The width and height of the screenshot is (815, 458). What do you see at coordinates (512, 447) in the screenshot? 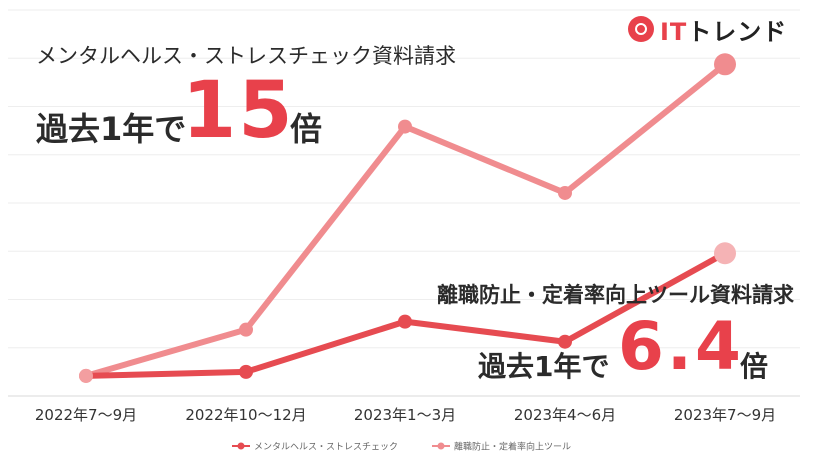
I see `legend-label: 離職防止・定着率向上ツール` at bounding box center [512, 447].